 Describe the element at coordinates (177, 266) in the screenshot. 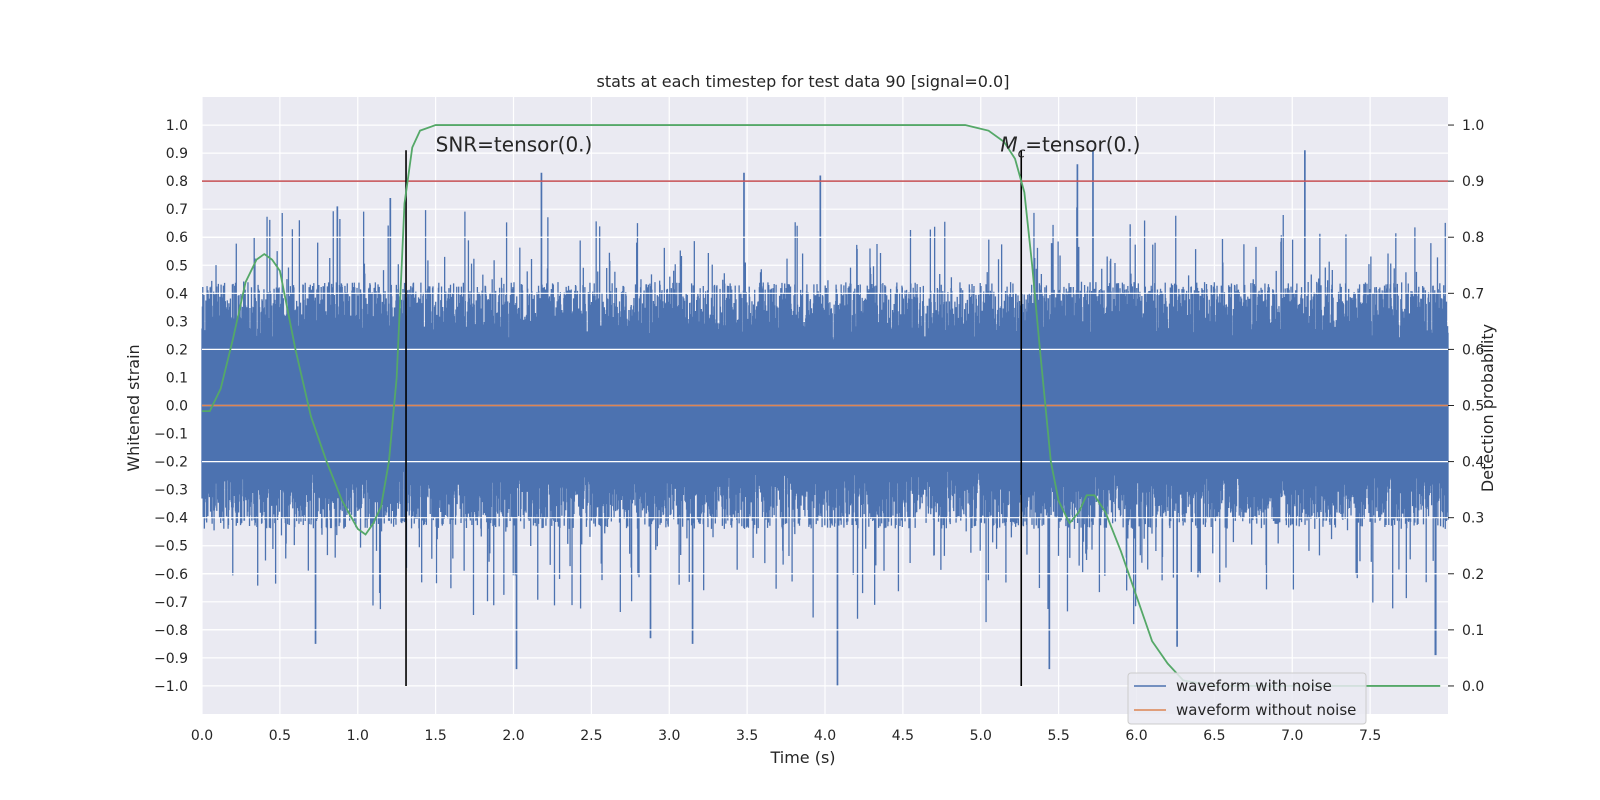

I see `y-tick-label: 0.5` at that location.